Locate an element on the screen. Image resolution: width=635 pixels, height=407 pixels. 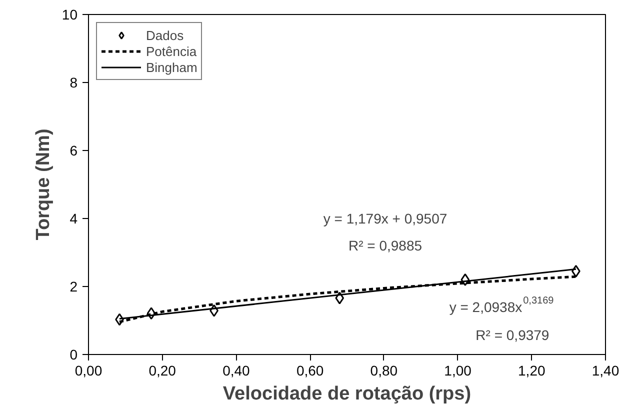
annotation: y = 1,179x + 0,9507 is located at coordinates (385, 218).